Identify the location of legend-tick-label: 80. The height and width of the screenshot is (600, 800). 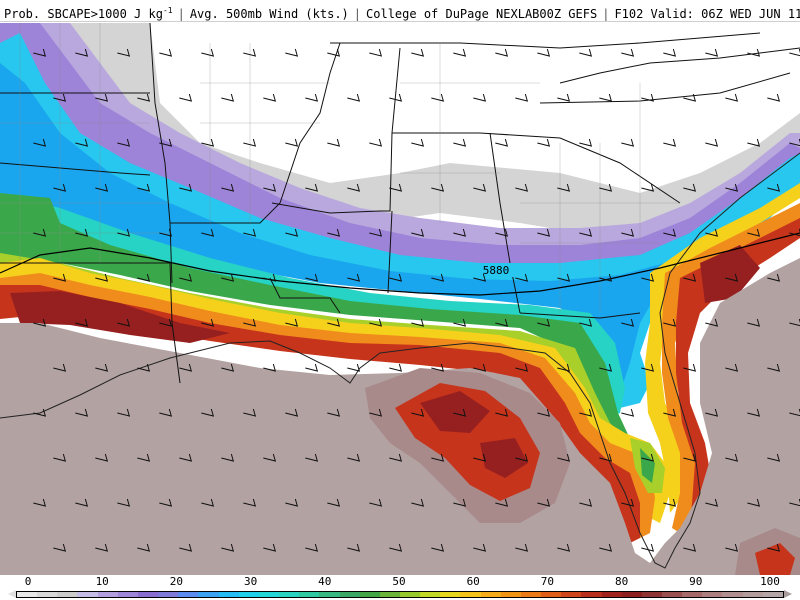
(621, 581).